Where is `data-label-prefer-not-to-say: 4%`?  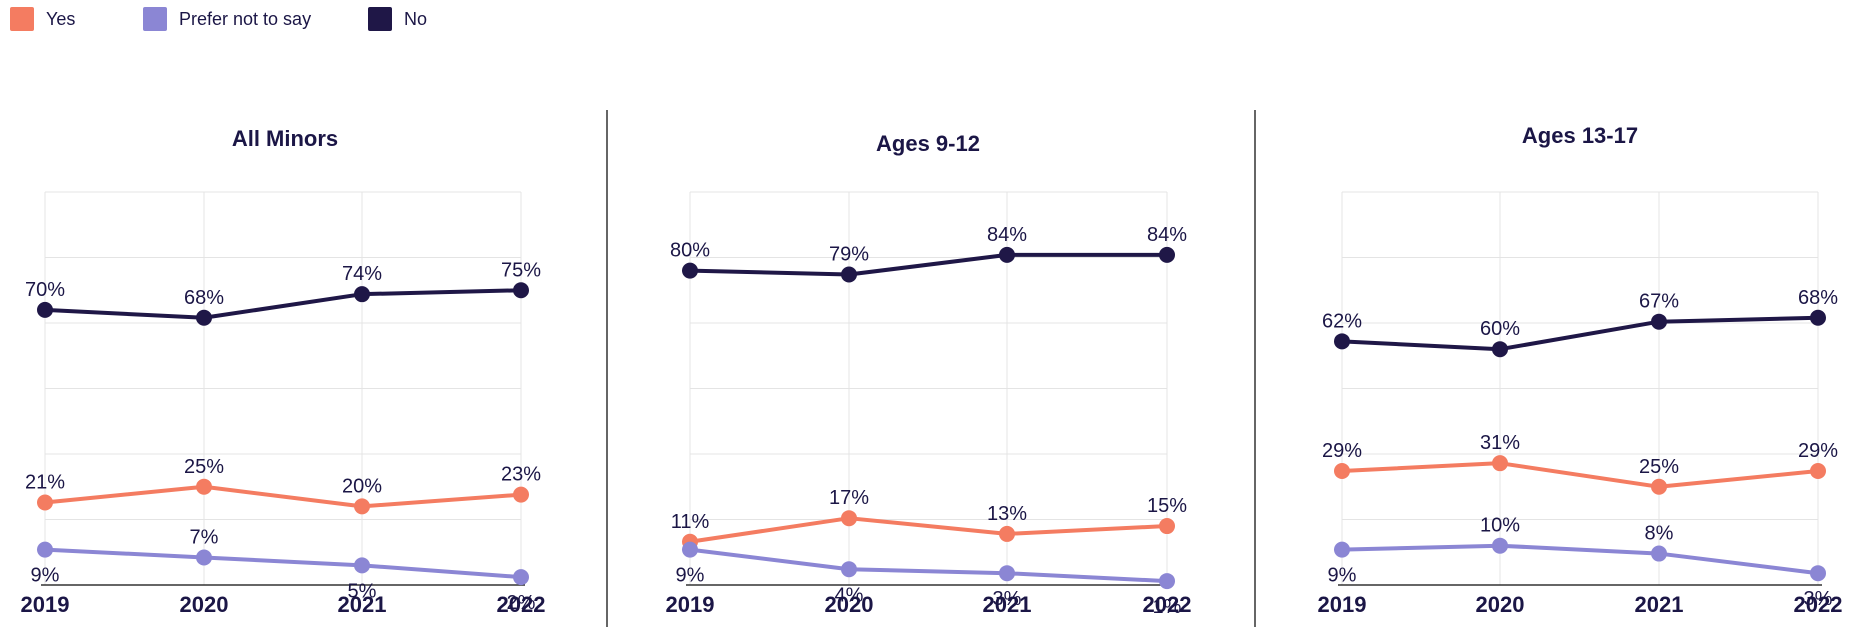 data-label-prefer-not-to-say: 4% is located at coordinates (849, 595).